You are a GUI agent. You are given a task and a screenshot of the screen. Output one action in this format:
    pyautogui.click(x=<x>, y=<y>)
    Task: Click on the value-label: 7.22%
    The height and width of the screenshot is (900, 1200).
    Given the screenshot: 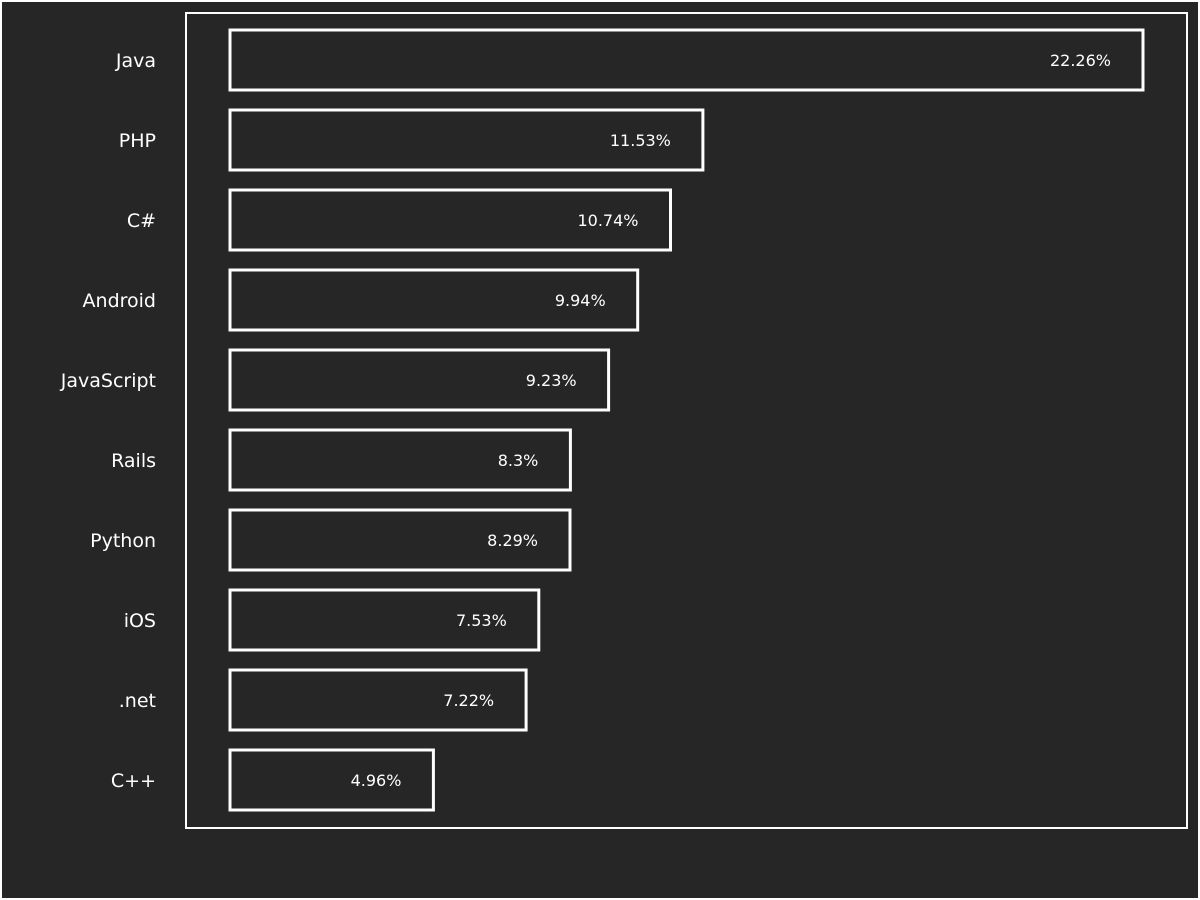 What is the action you would take?
    pyautogui.click(x=468, y=700)
    